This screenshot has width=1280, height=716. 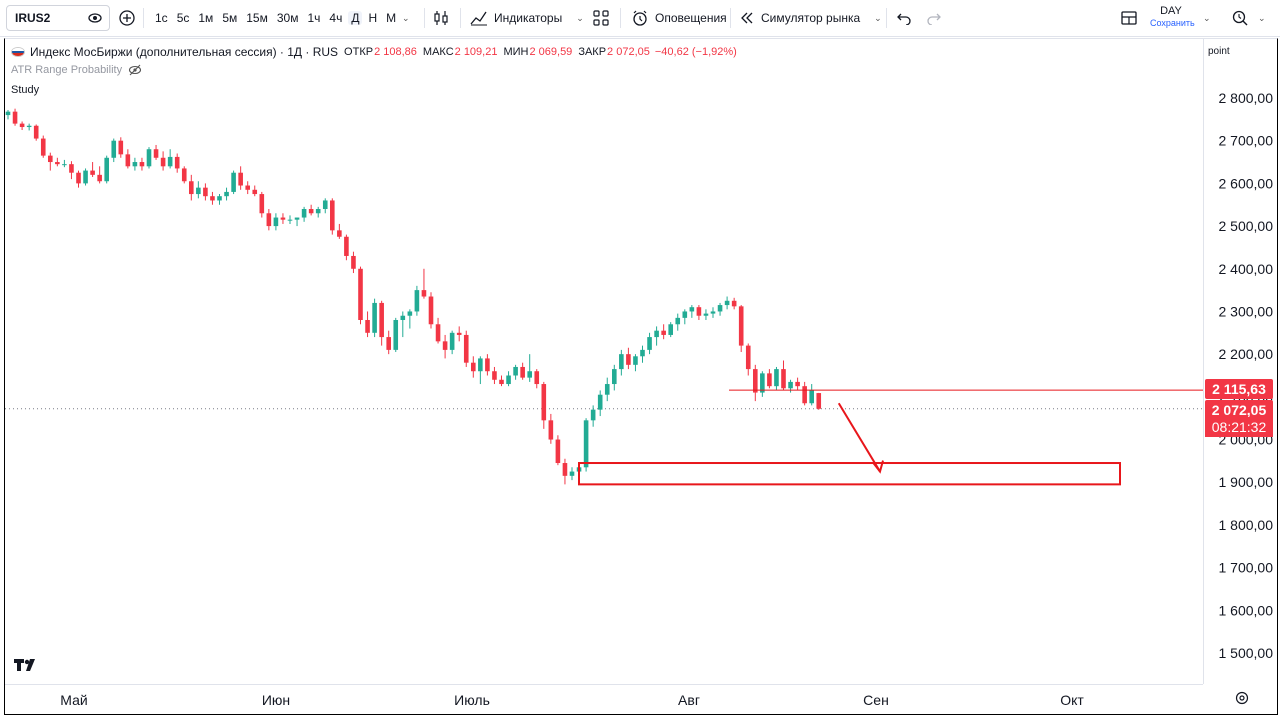 I want to click on symbol-search-input: IRUS2, so click(x=58, y=18).